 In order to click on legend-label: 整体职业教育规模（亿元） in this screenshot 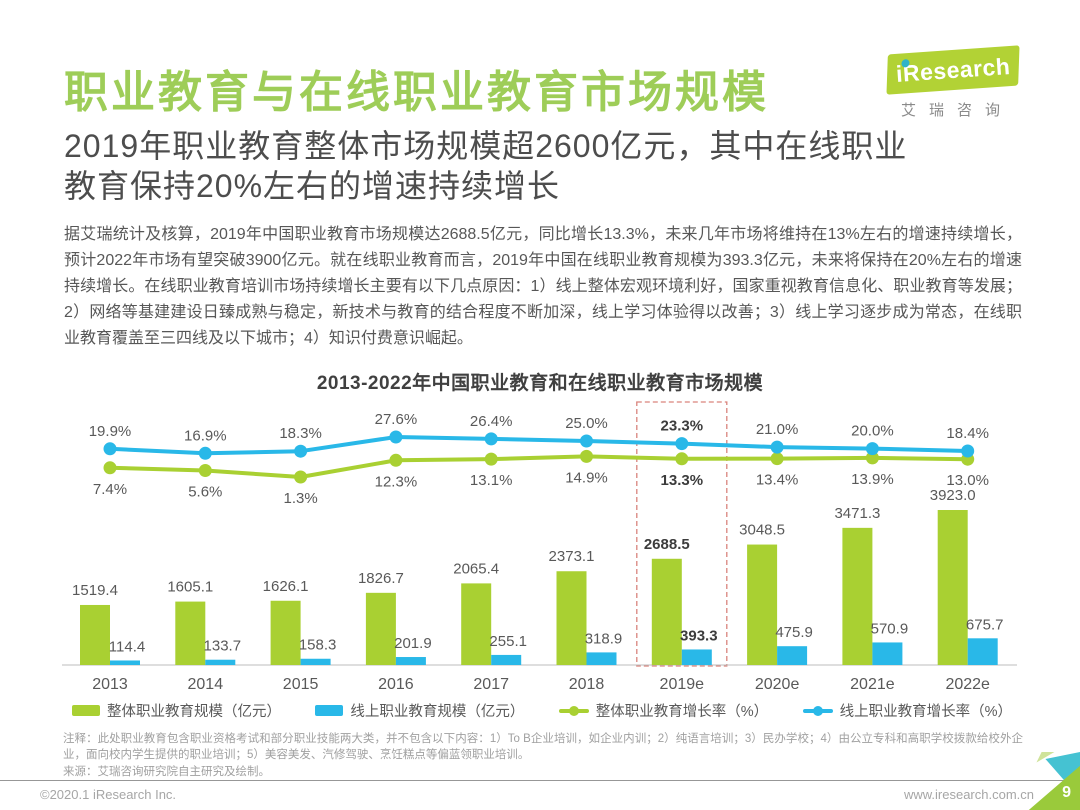, I will do `click(194, 712)`.